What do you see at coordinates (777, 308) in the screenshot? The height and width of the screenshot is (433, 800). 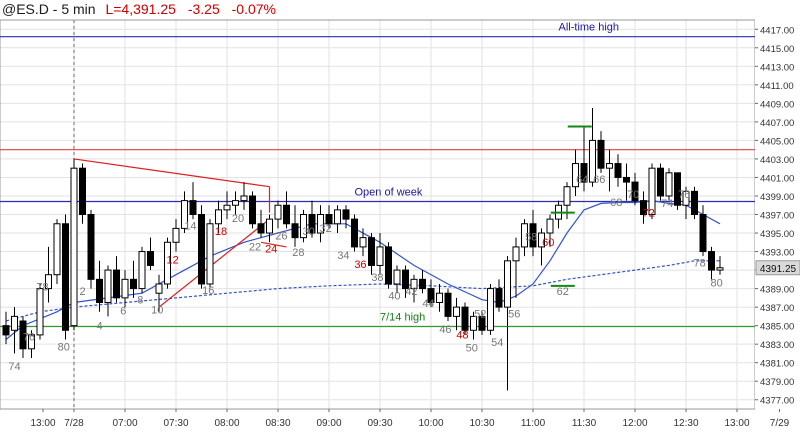 I see `y-tick-label: 4387.00` at bounding box center [777, 308].